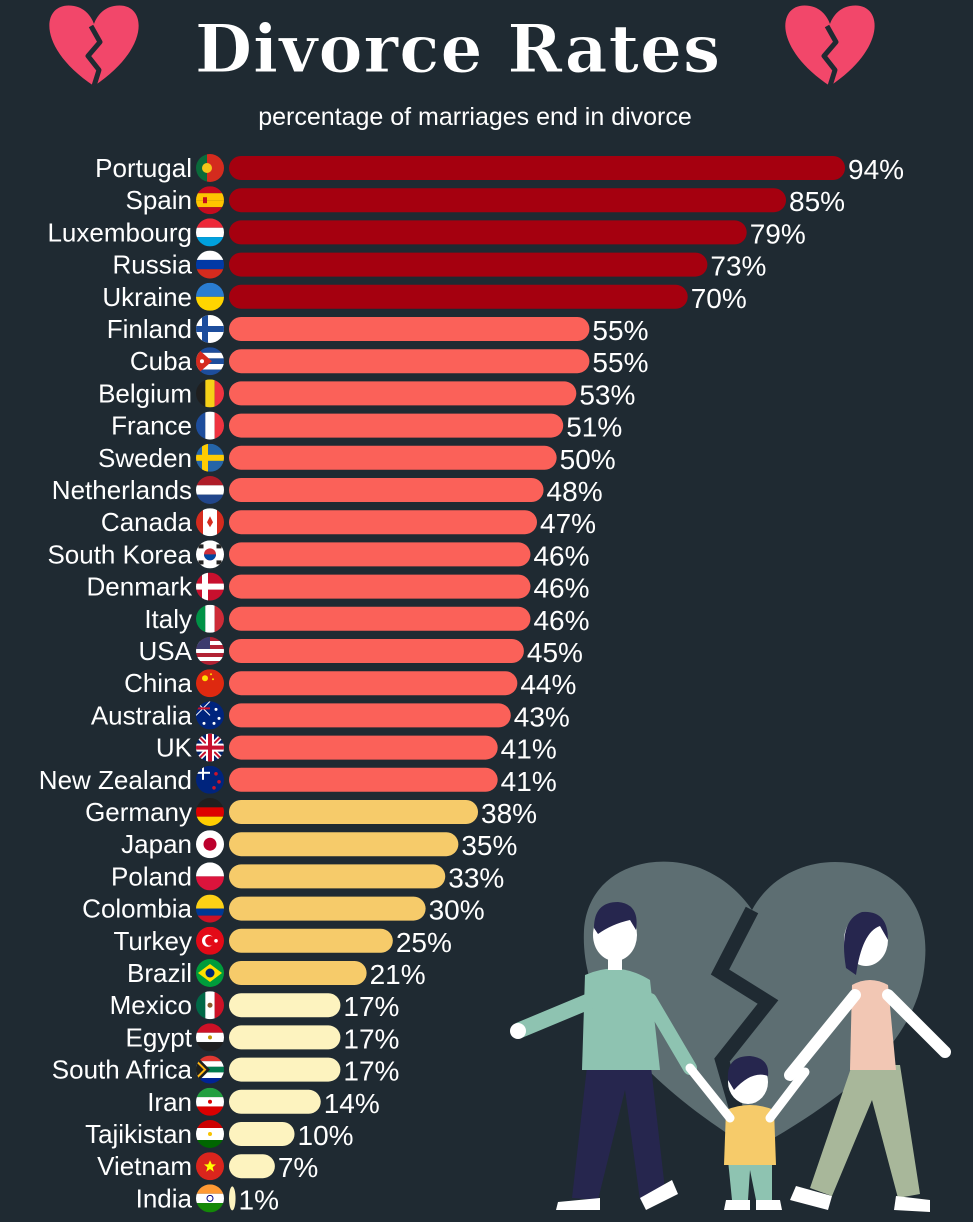 The width and height of the screenshot is (973, 1222). What do you see at coordinates (161, 361) in the screenshot?
I see `category-label: Cuba` at bounding box center [161, 361].